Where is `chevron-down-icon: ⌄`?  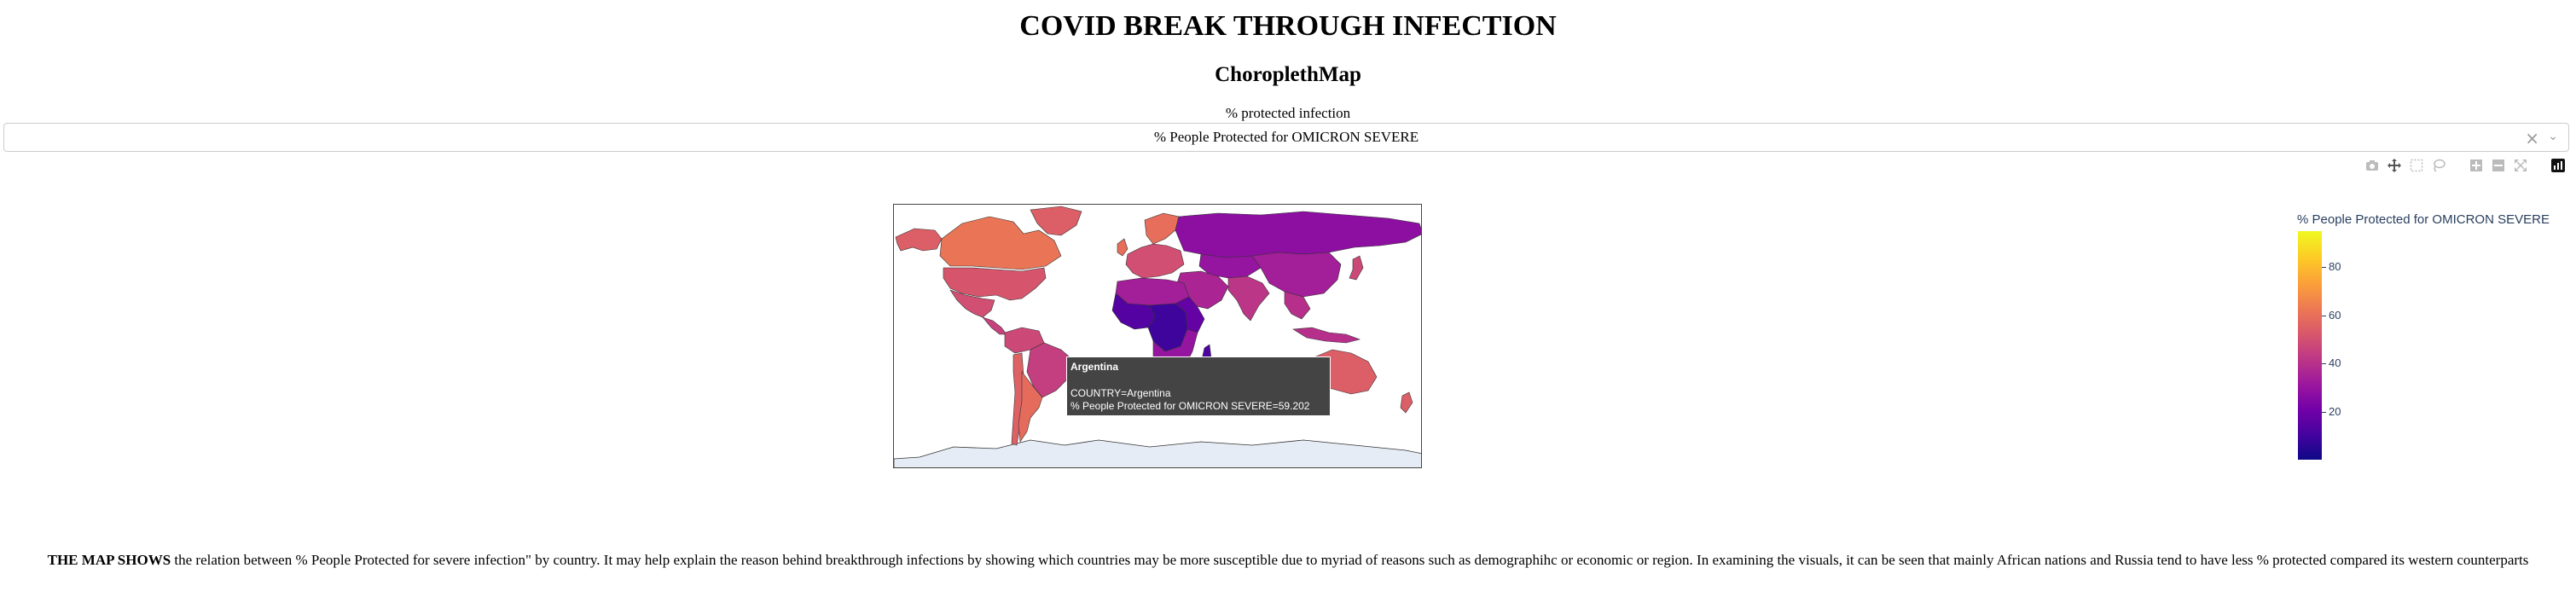 chevron-down-icon: ⌄ is located at coordinates (2553, 136).